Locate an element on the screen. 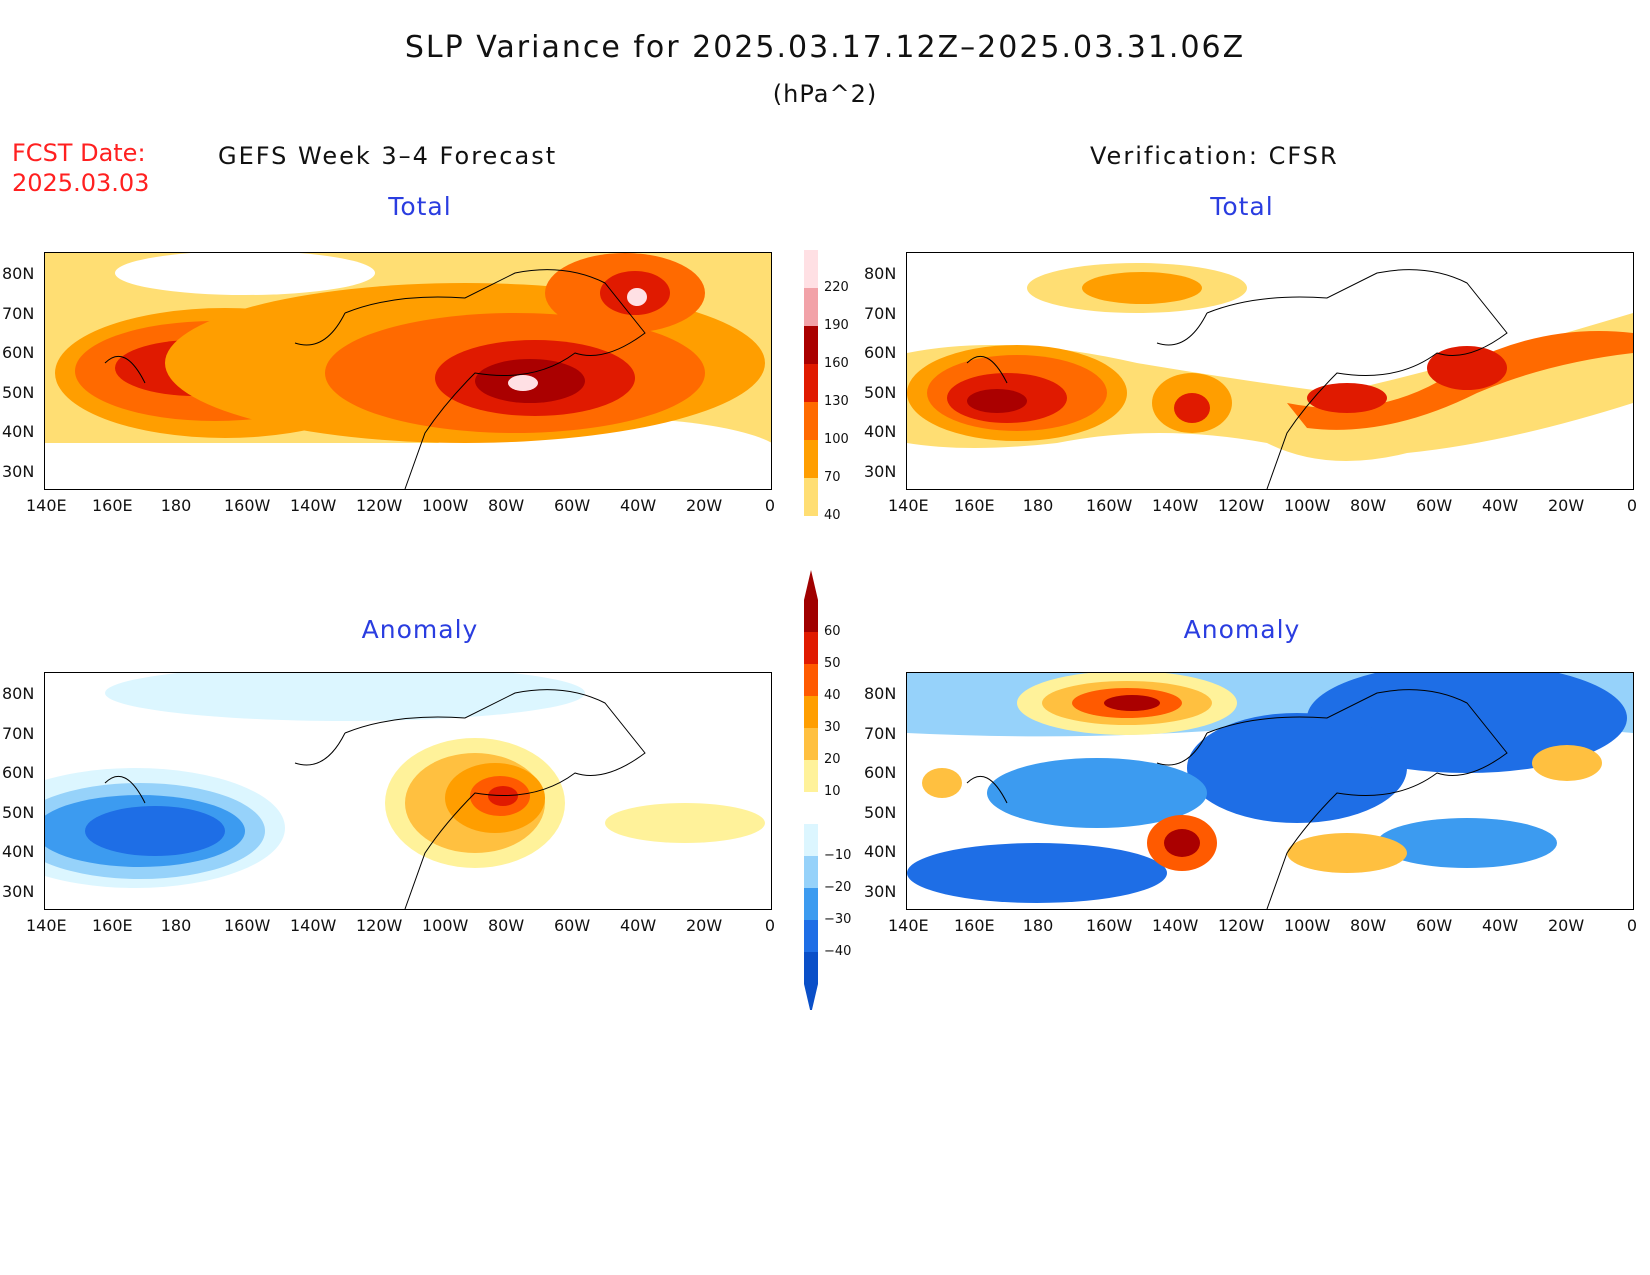 The image size is (1650, 1275). colorbar-level-label: −10 is located at coordinates (838, 855).